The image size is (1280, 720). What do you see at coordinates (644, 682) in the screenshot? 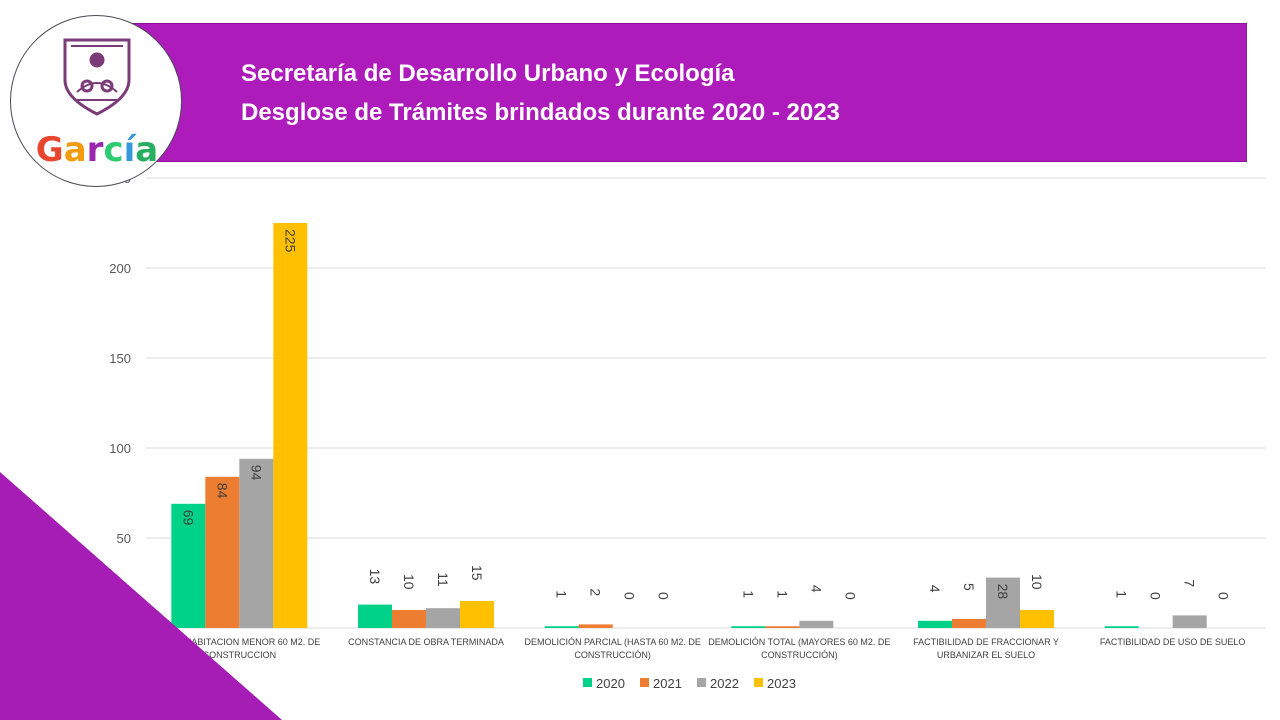
I see `legend-swatch-2021` at bounding box center [644, 682].